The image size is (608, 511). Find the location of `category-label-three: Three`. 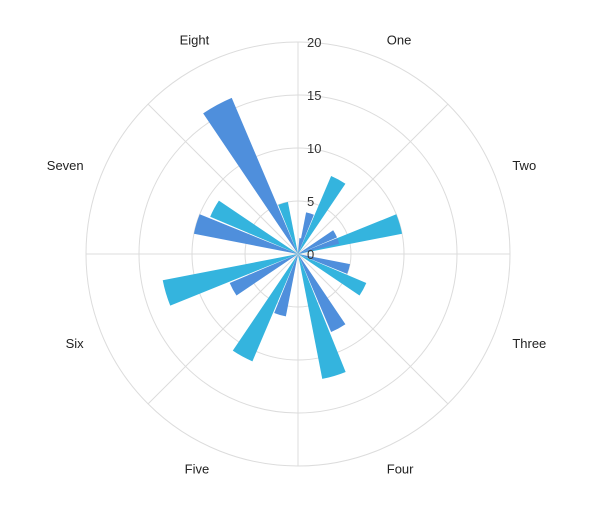

category-label-three: Three is located at coordinates (529, 343).